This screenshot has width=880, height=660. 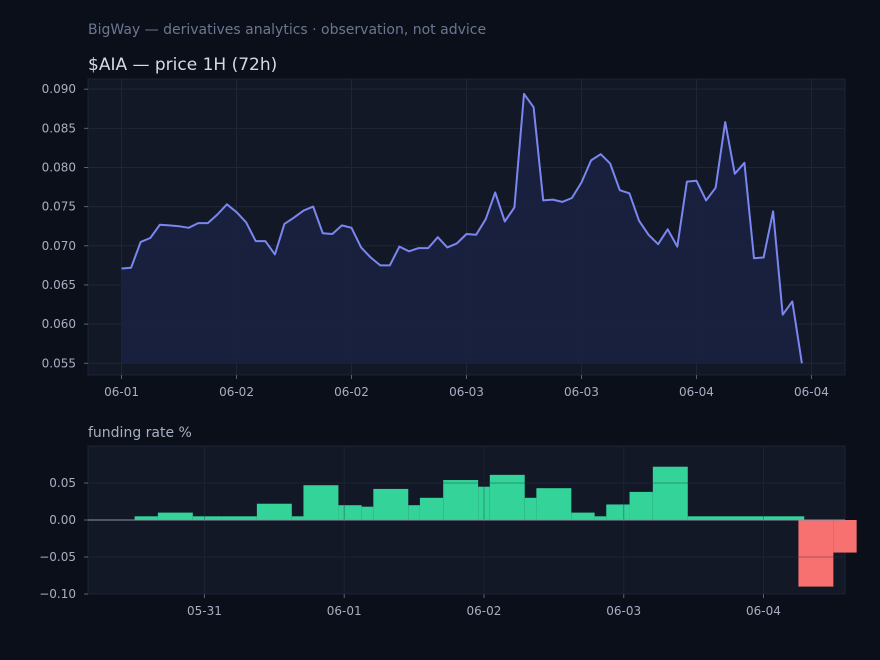 I want to click on price-ytick-label: 0.070, so click(x=59, y=246).